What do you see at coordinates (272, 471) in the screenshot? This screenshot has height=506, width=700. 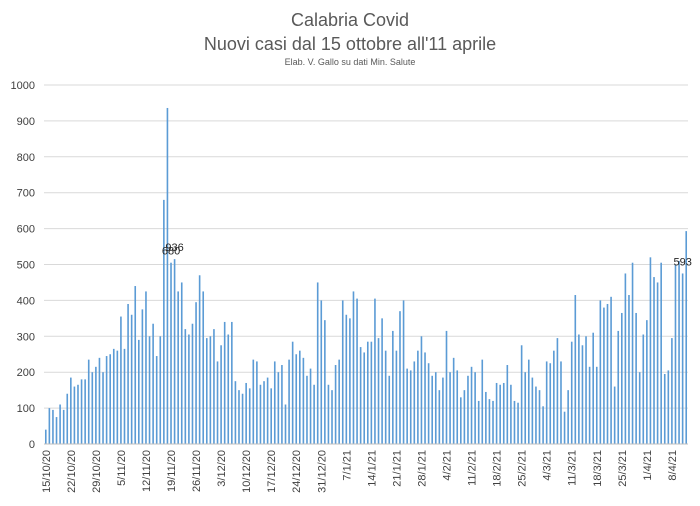 I see `x-tick-label: 17/12/20` at bounding box center [272, 471].